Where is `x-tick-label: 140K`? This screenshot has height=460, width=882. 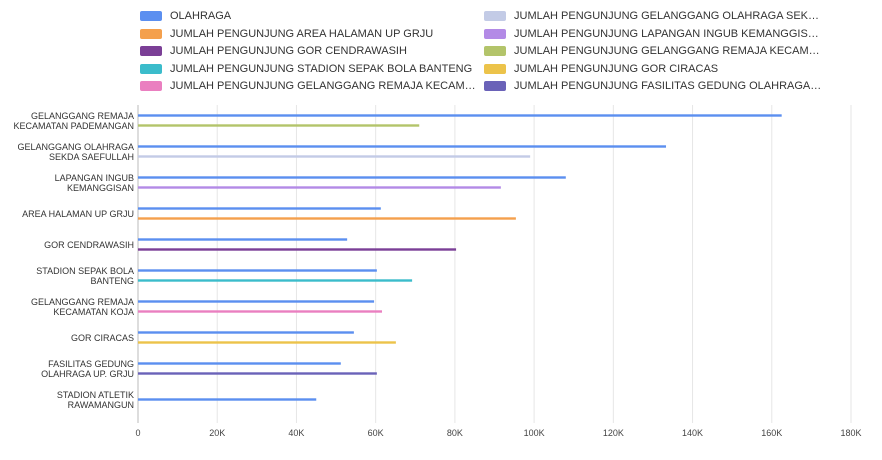 x-tick-label: 140K is located at coordinates (692, 433).